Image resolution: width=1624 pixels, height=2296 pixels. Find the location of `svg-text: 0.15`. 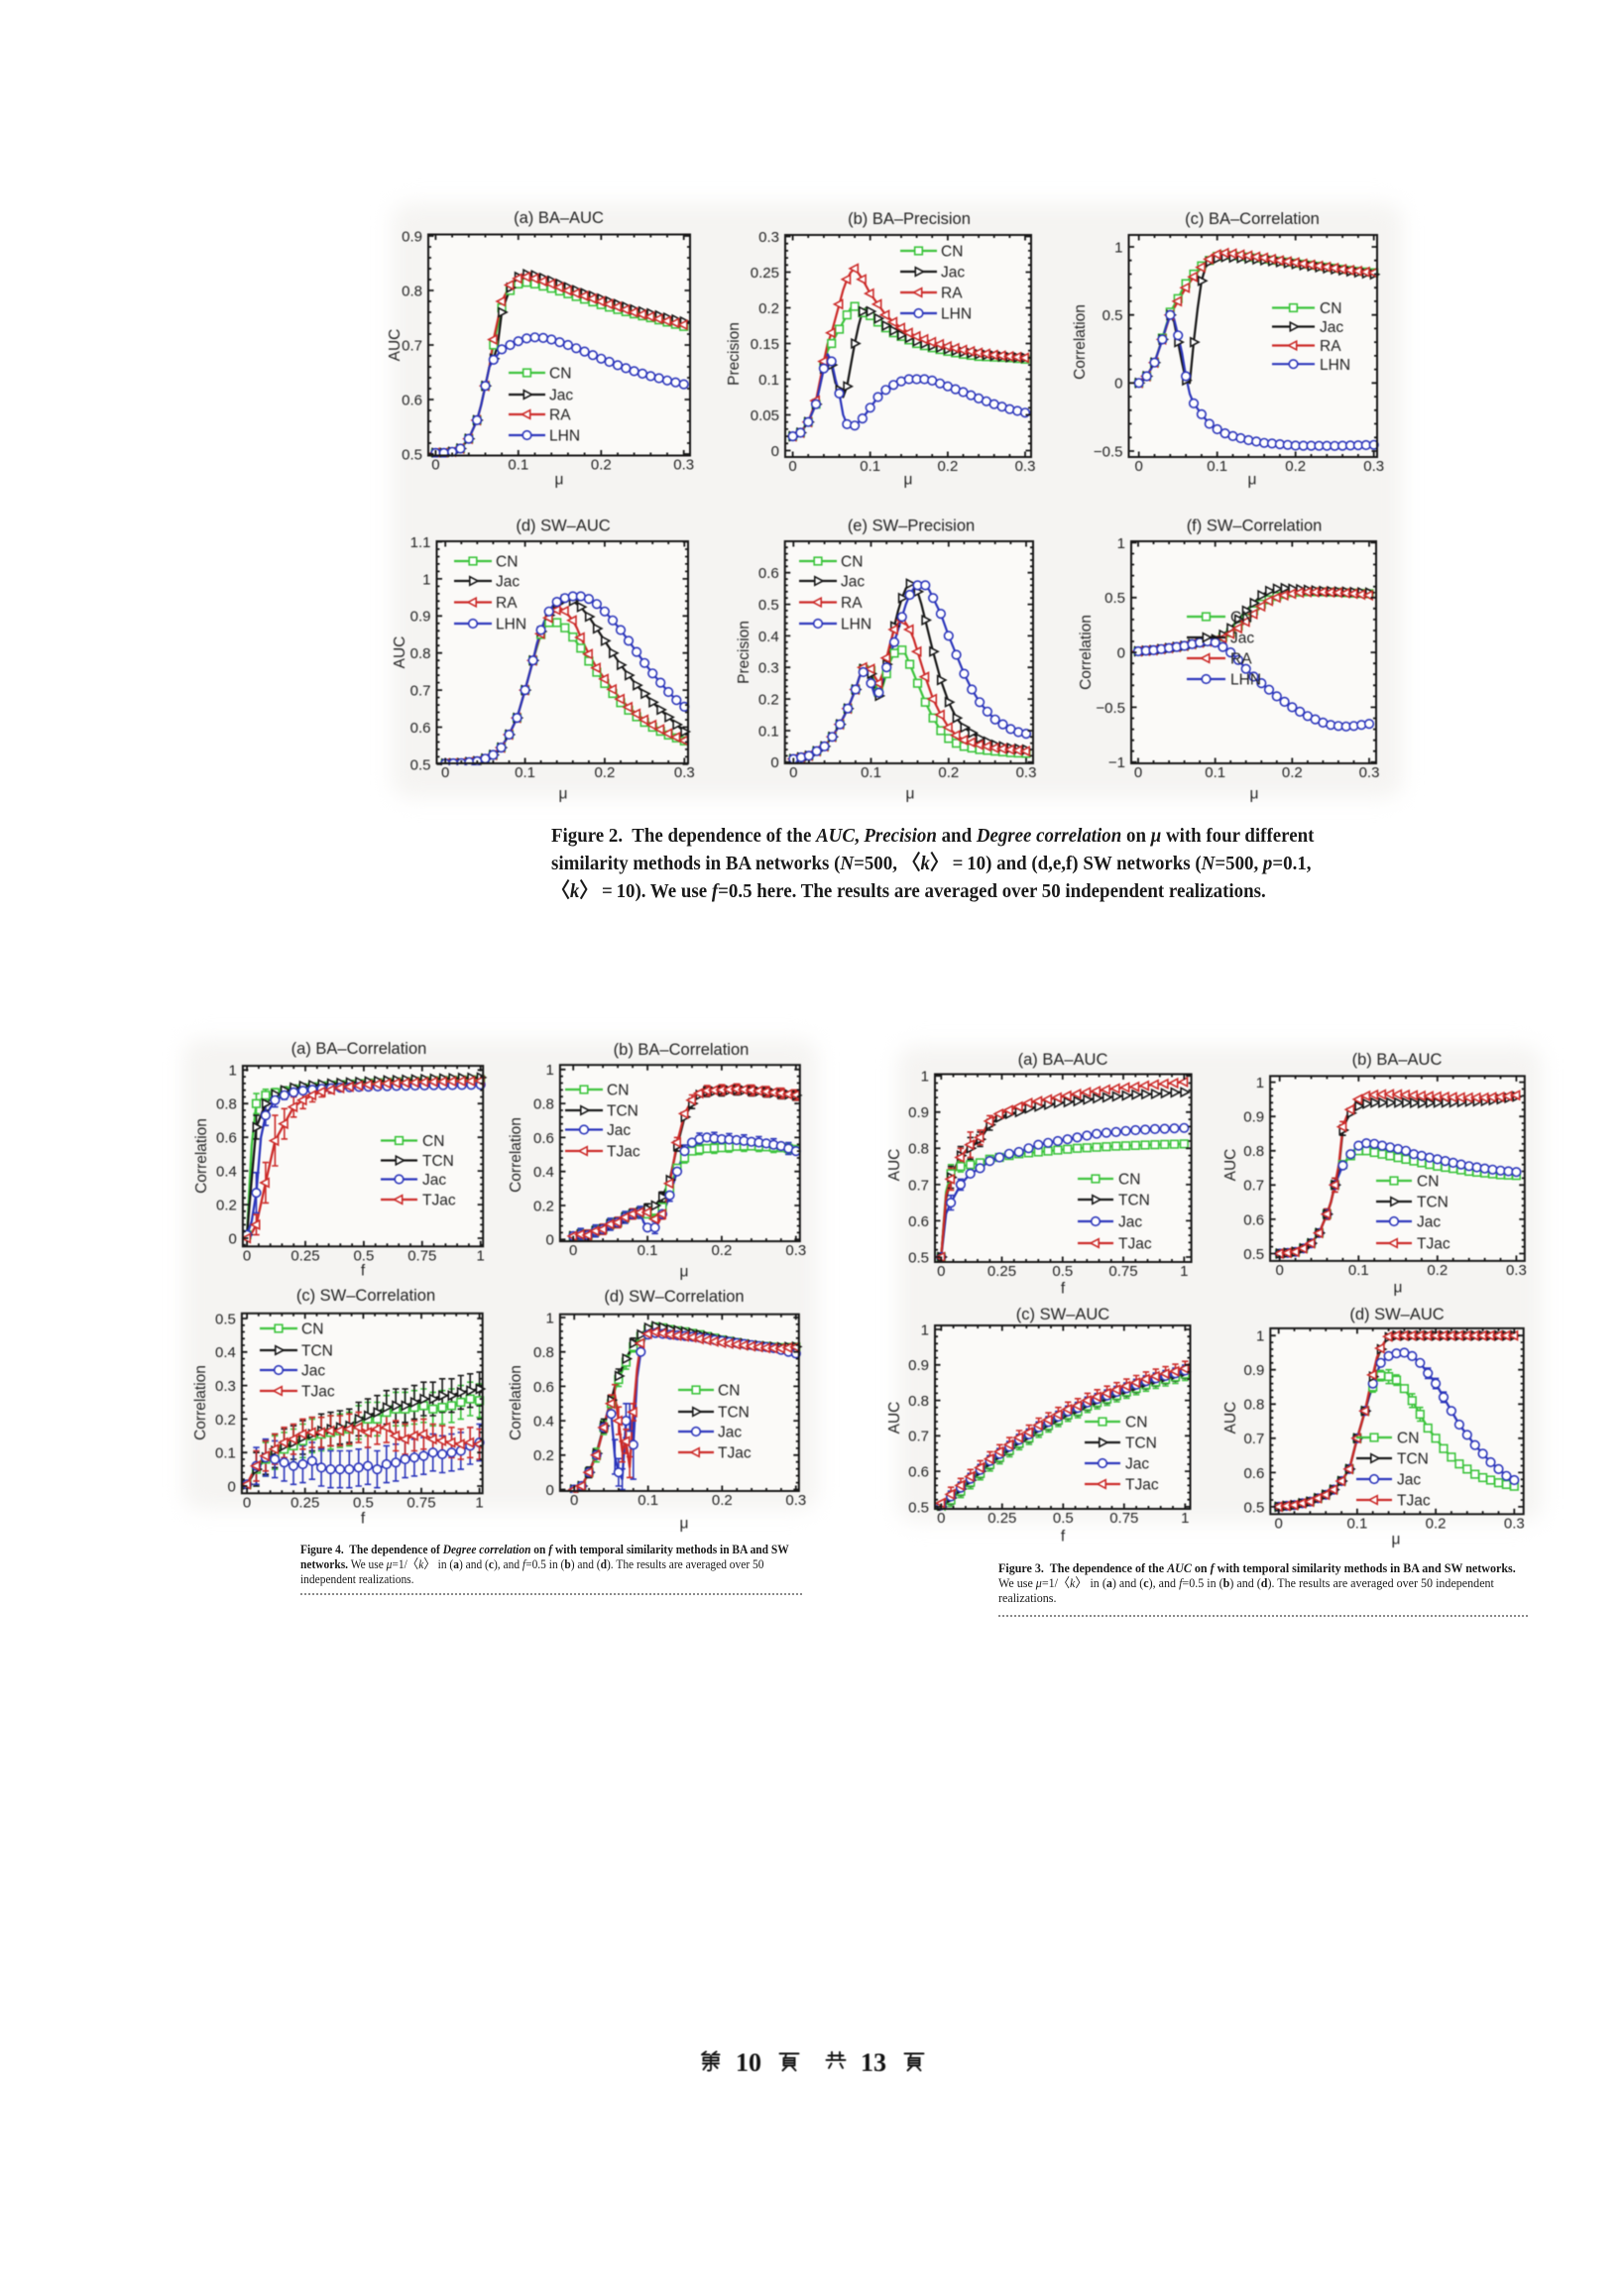

svg-text: 0.15 is located at coordinates (765, 345).